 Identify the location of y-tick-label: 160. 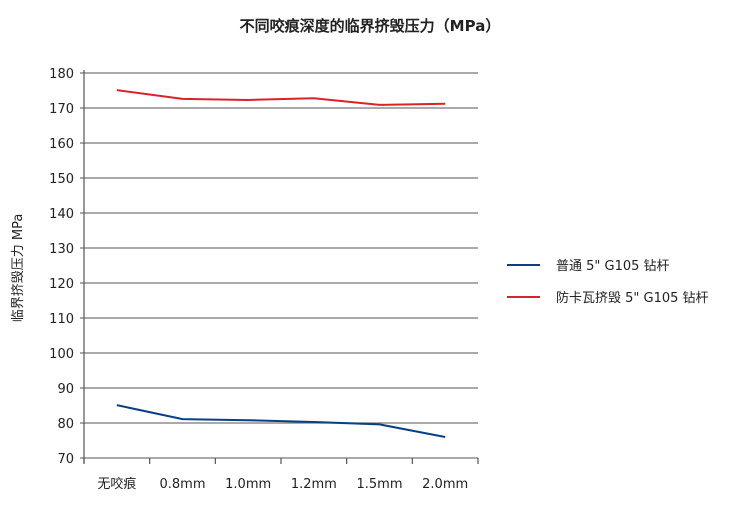
(61, 144).